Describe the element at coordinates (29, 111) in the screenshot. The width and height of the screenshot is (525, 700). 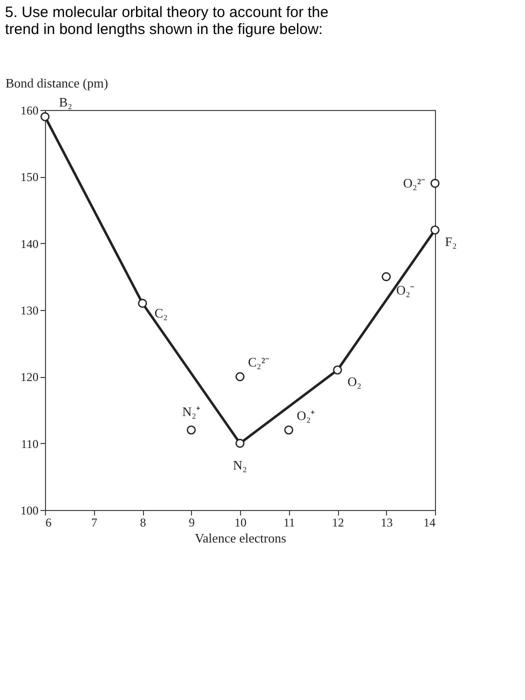
I see `y-tick-label: 160` at that location.